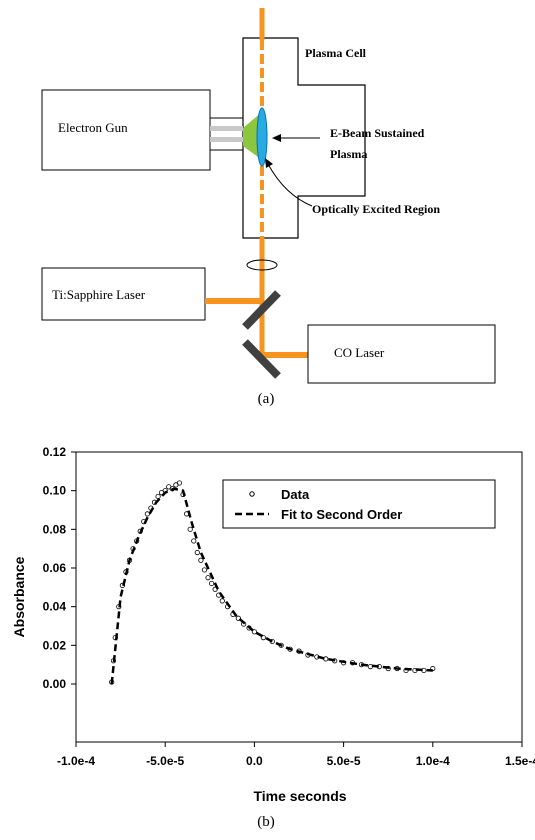 The width and height of the screenshot is (535, 840). Describe the element at coordinates (55, 684) in the screenshot. I see `y-tick-label: 0.00` at that location.